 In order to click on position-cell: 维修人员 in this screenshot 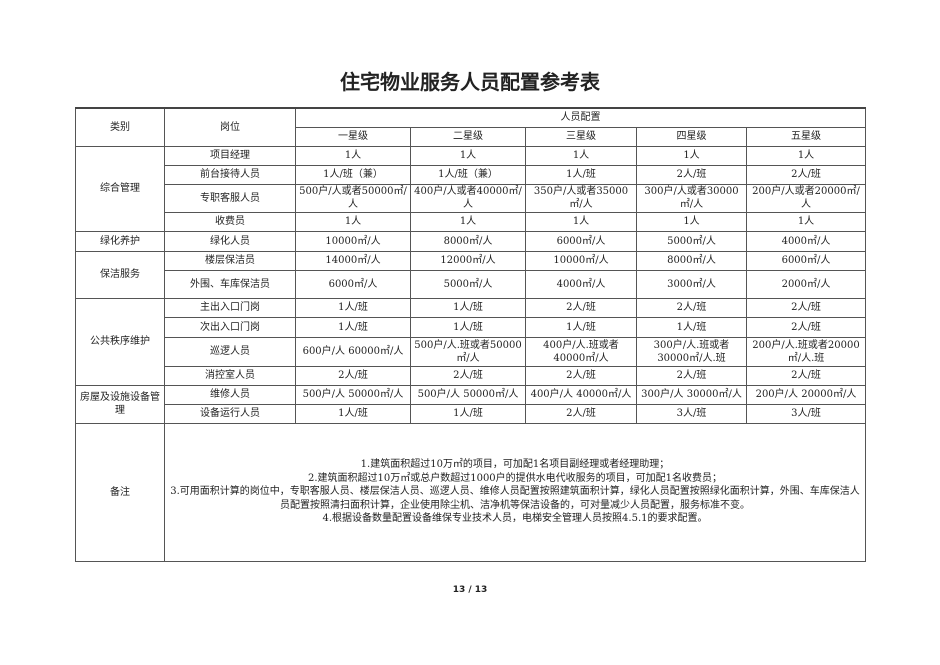, I will do `click(230, 394)`.